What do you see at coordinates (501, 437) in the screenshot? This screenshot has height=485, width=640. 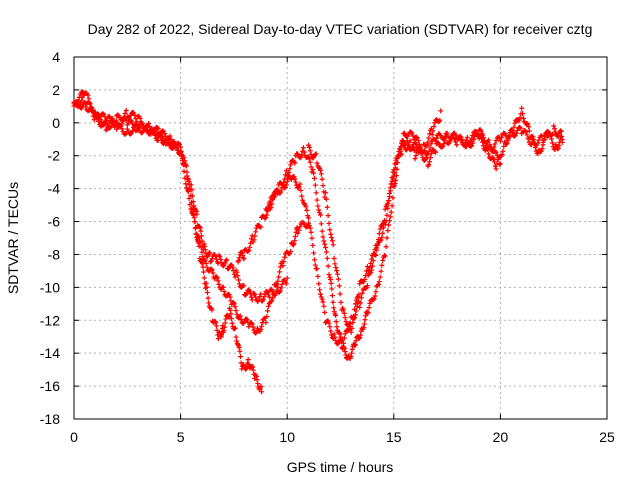 I see `x-tick-label: 20` at bounding box center [501, 437].